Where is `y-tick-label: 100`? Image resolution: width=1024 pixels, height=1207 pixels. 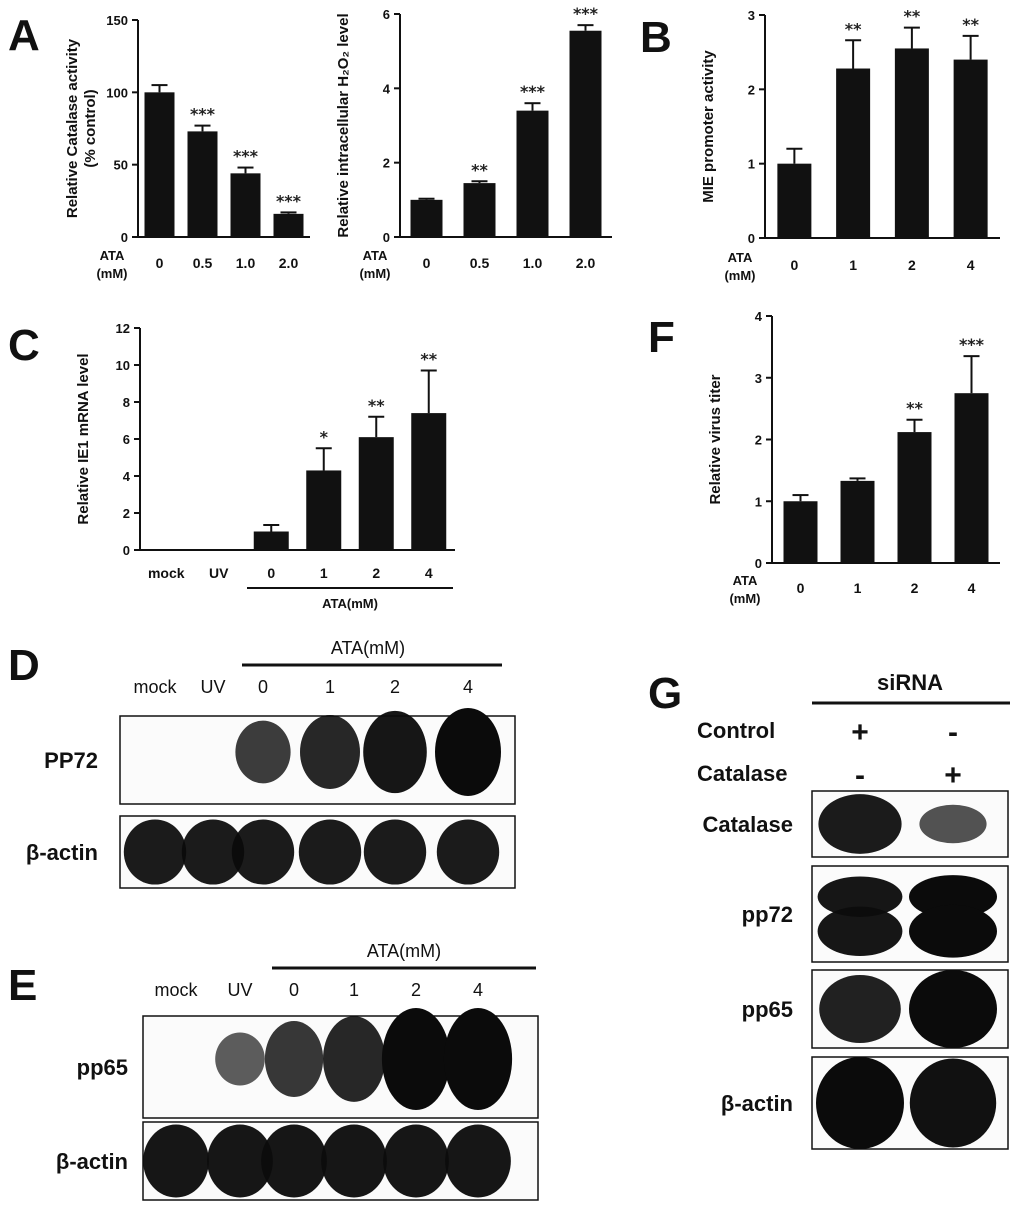
y-tick-label: 100 is located at coordinates (117, 92).